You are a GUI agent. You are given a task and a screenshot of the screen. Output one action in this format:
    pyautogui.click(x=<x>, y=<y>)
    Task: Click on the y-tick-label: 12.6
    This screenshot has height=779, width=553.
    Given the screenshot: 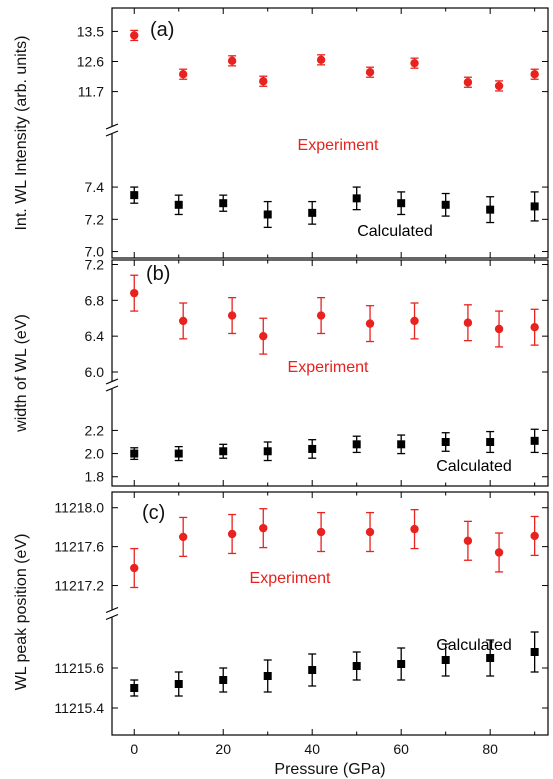 What is the action you would take?
    pyautogui.click(x=90, y=62)
    